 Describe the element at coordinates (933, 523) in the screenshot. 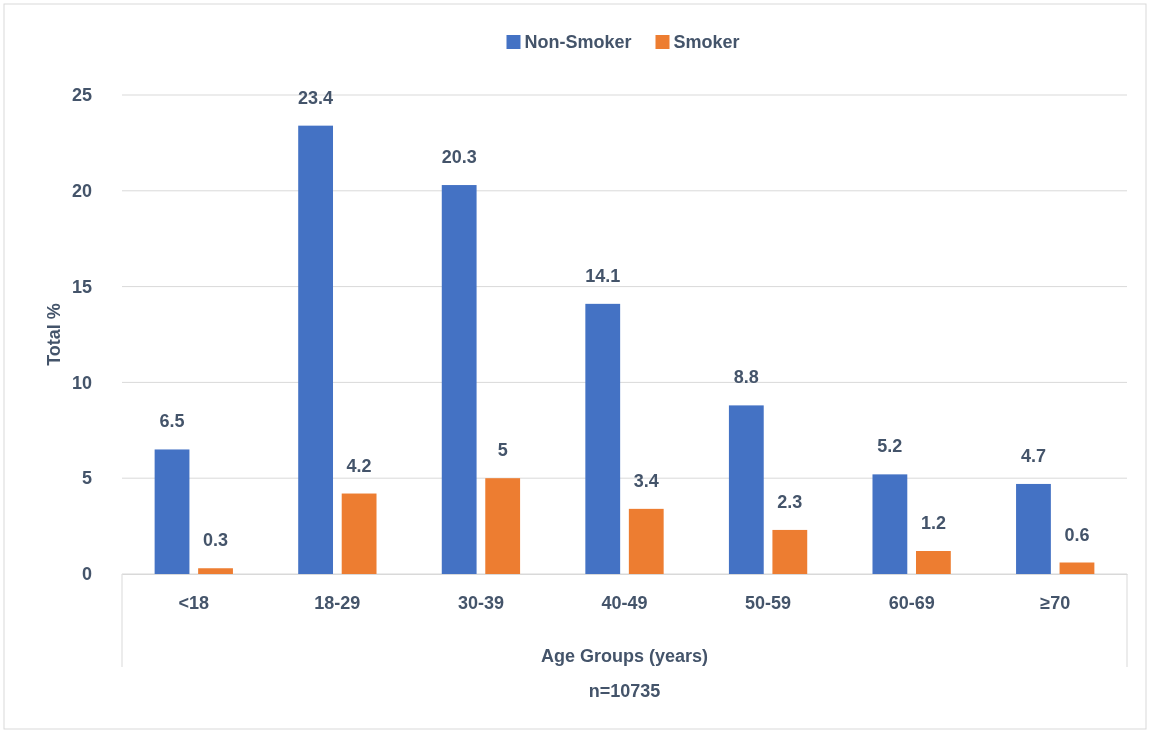

I see `data-label: 1.2` at that location.